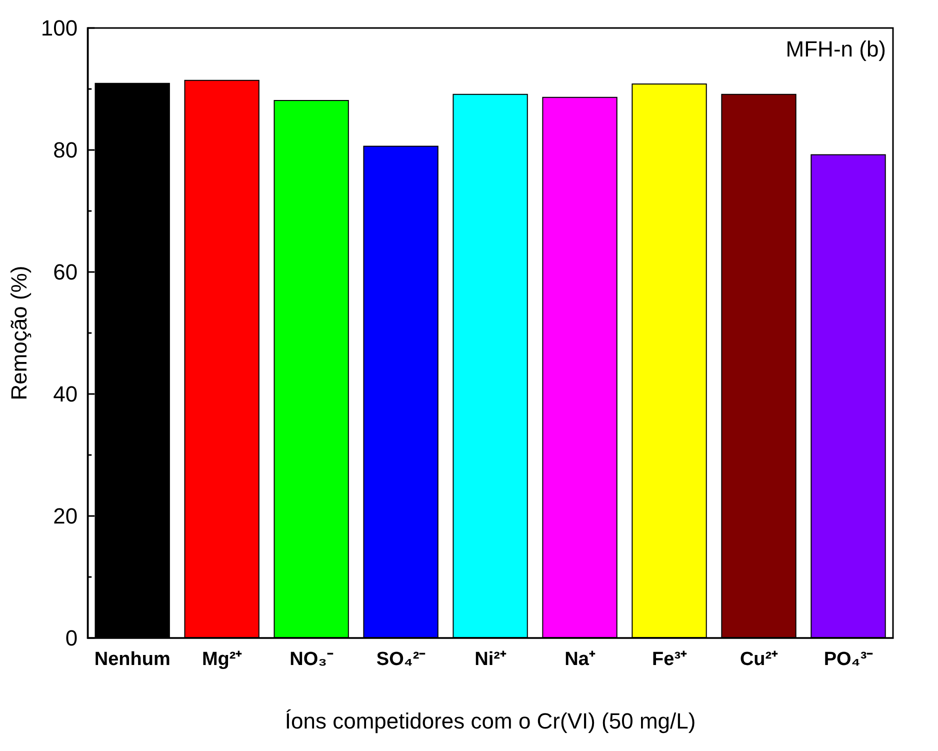 The image size is (938, 751). Describe the element at coordinates (59, 28) in the screenshot. I see `y-tick-label: 100` at that location.